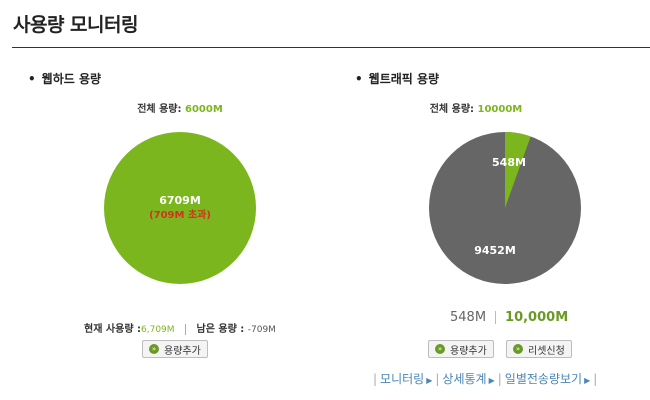 The width and height of the screenshot is (650, 400). What do you see at coordinates (500, 109) in the screenshot?
I see `webtraffic-total-value: 10000M` at bounding box center [500, 109].